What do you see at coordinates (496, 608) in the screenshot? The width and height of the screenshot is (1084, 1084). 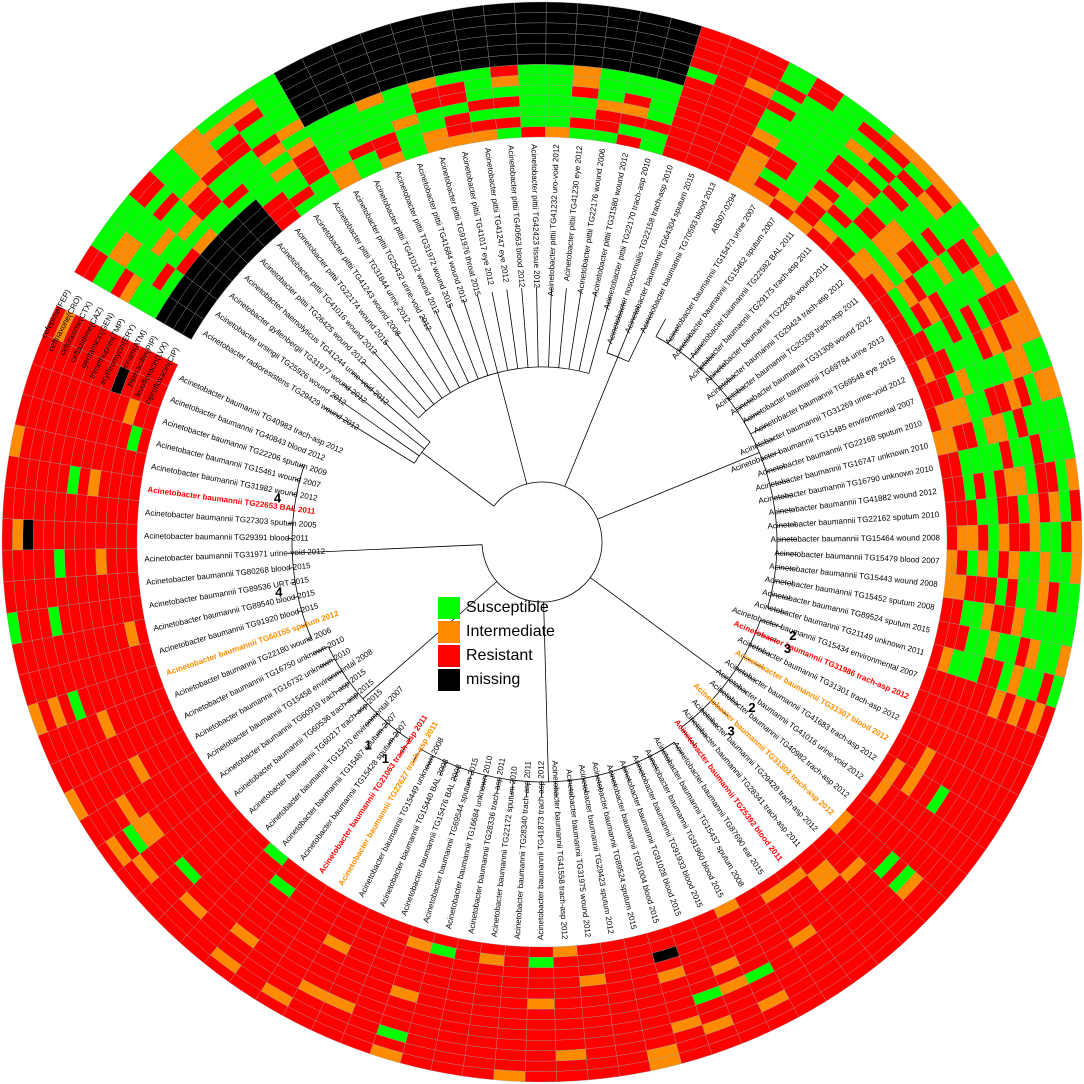 I see `legend-item-susceptible: Susceptible` at bounding box center [496, 608].